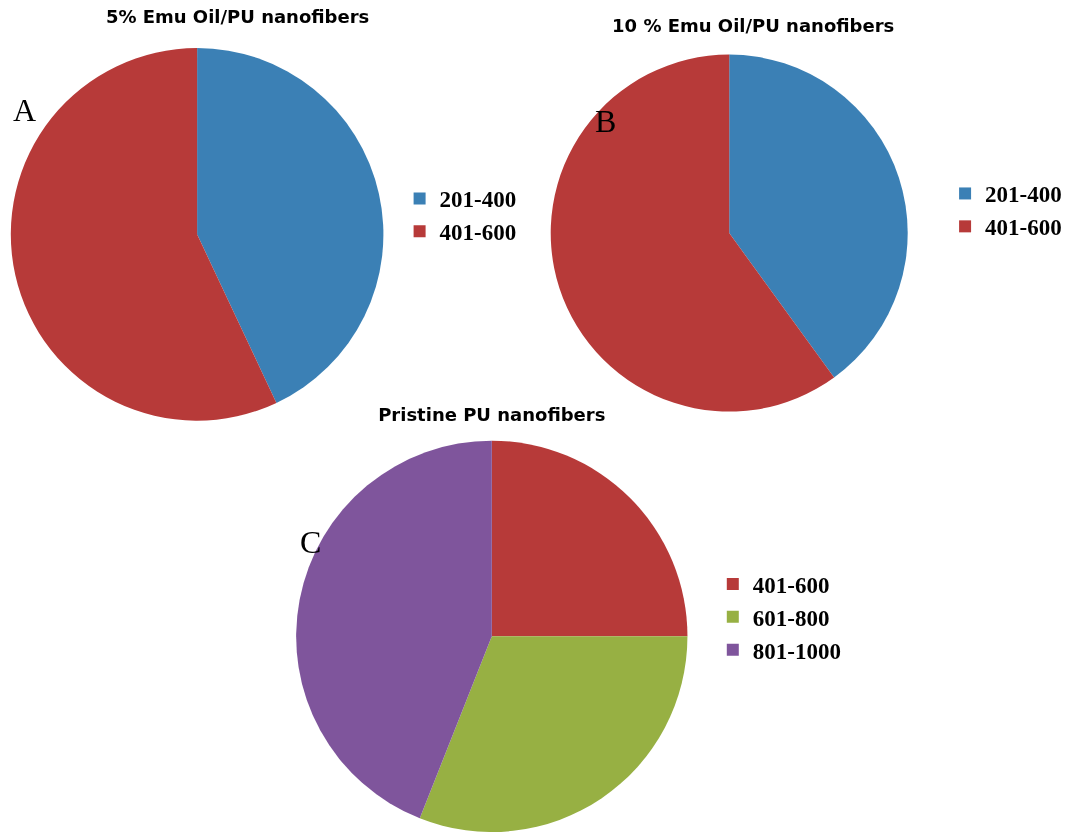 The width and height of the screenshot is (1073, 832). What do you see at coordinates (796, 651) in the screenshot?
I see `legend-label: 801-1000` at bounding box center [796, 651].